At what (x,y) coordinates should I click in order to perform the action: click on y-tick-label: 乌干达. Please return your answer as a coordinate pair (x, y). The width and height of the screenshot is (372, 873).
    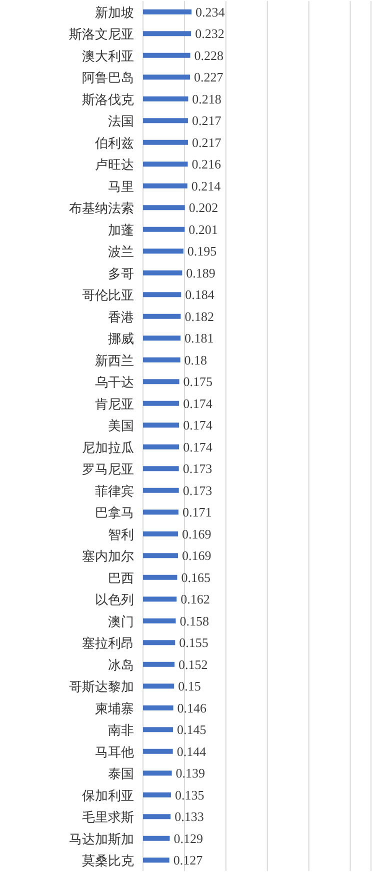
    Looking at the image, I should click on (114, 383).